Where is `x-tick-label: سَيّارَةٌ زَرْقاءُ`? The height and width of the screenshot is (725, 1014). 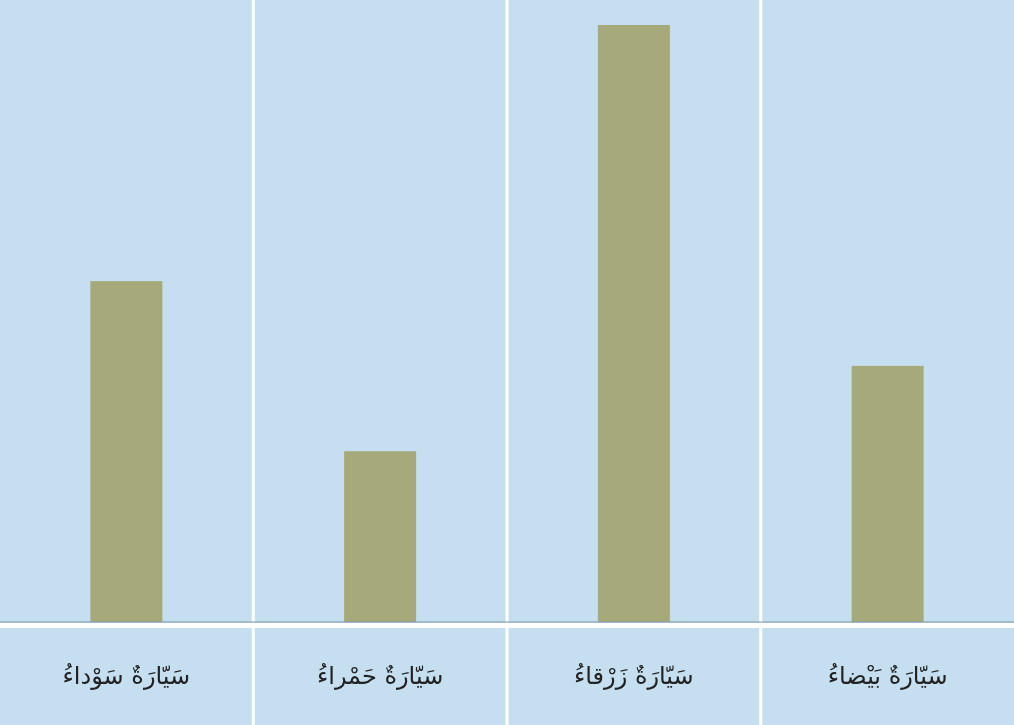
x-tick-label: سَيّارَةٌ زَرْقاءُ is located at coordinates (634, 675).